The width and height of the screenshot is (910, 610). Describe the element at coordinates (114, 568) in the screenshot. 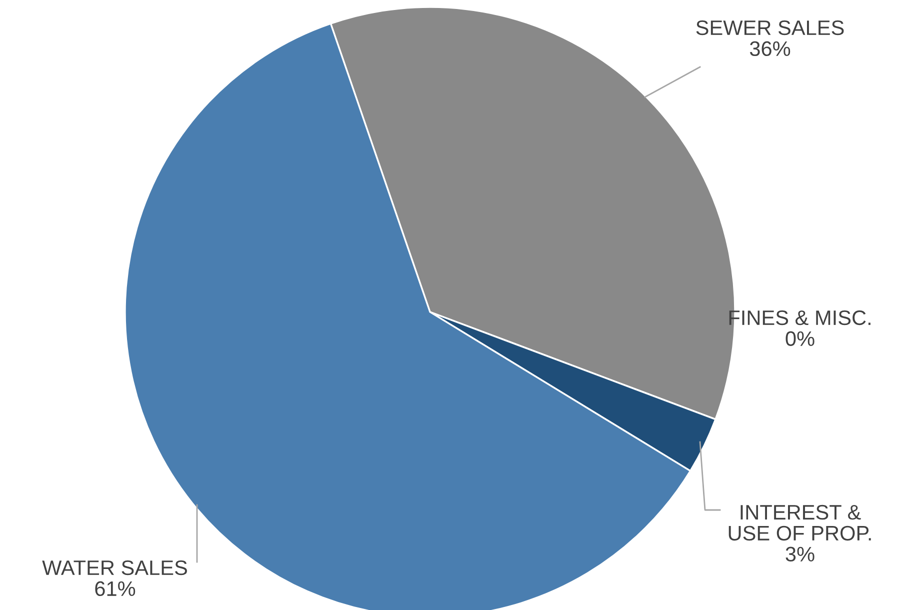

I see `slice-label: WATER SALES` at that location.